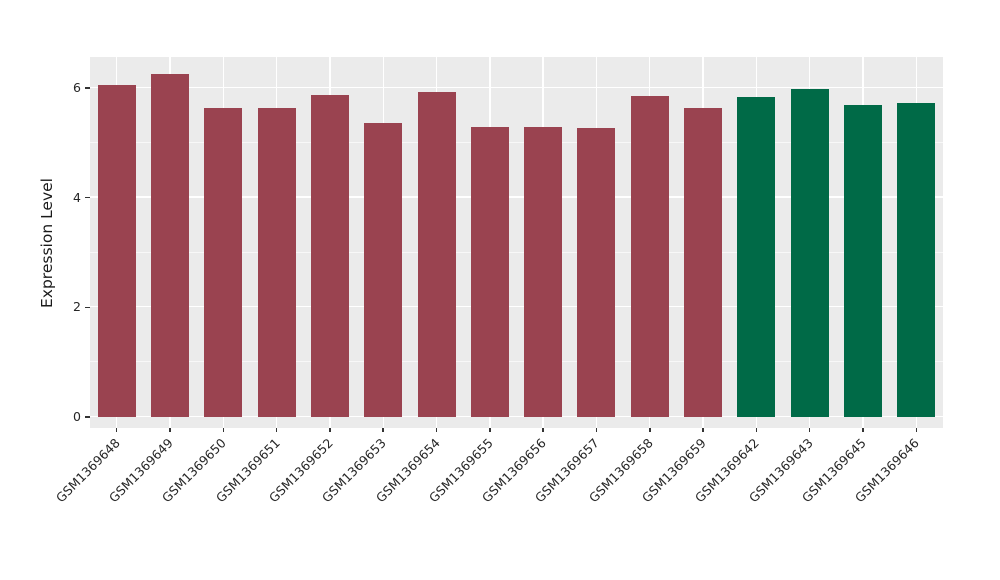  I want to click on bar-GSM1369643, so click(809, 252).